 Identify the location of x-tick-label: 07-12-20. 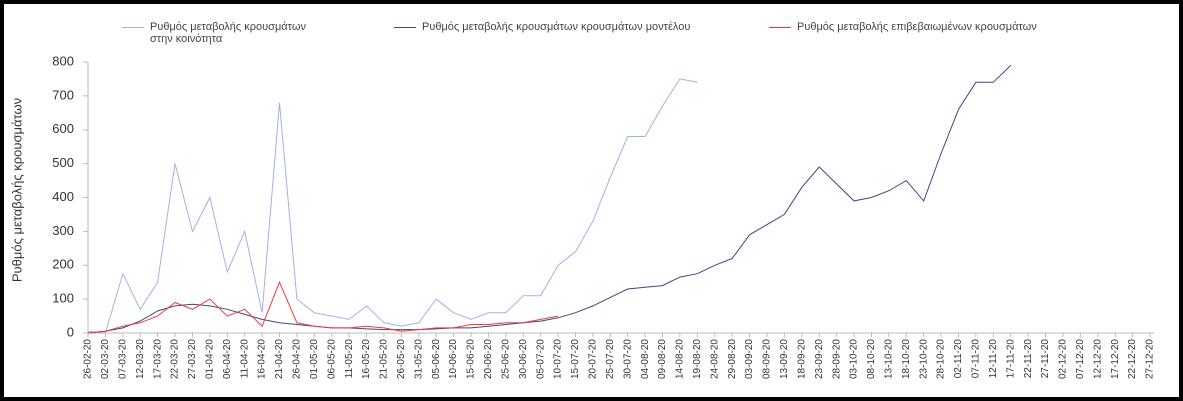
(1080, 359).